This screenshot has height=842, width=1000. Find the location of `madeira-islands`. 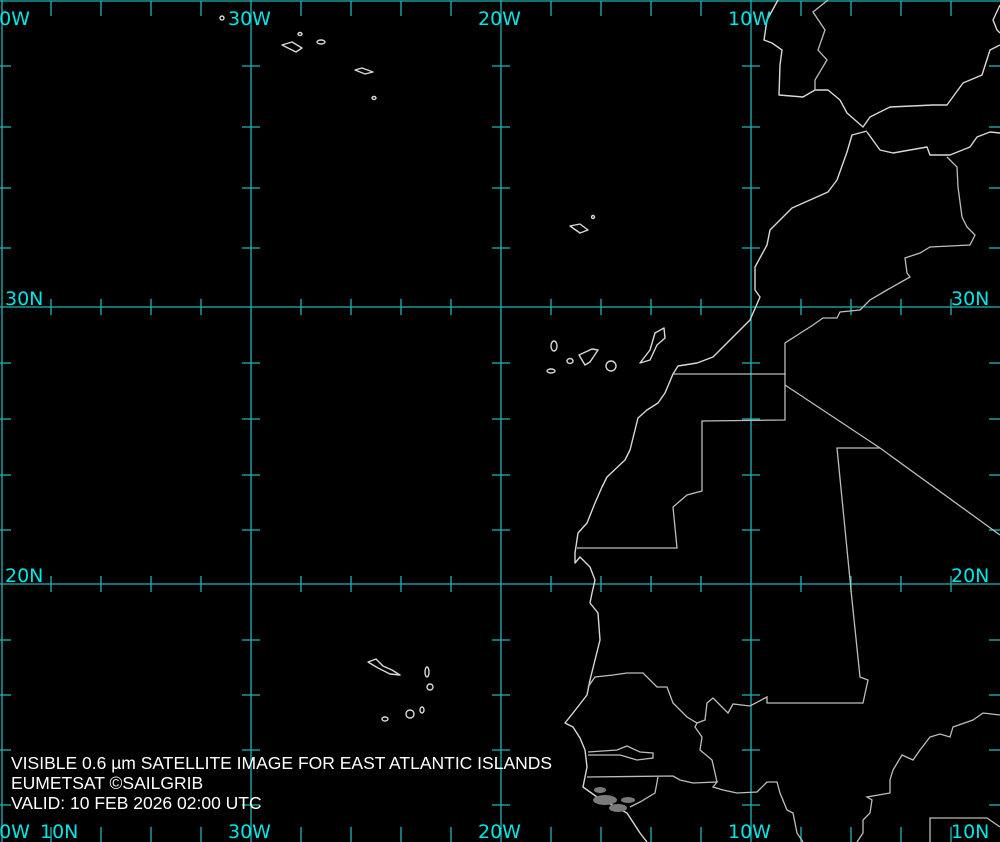

madeira-islands is located at coordinates (582, 224).